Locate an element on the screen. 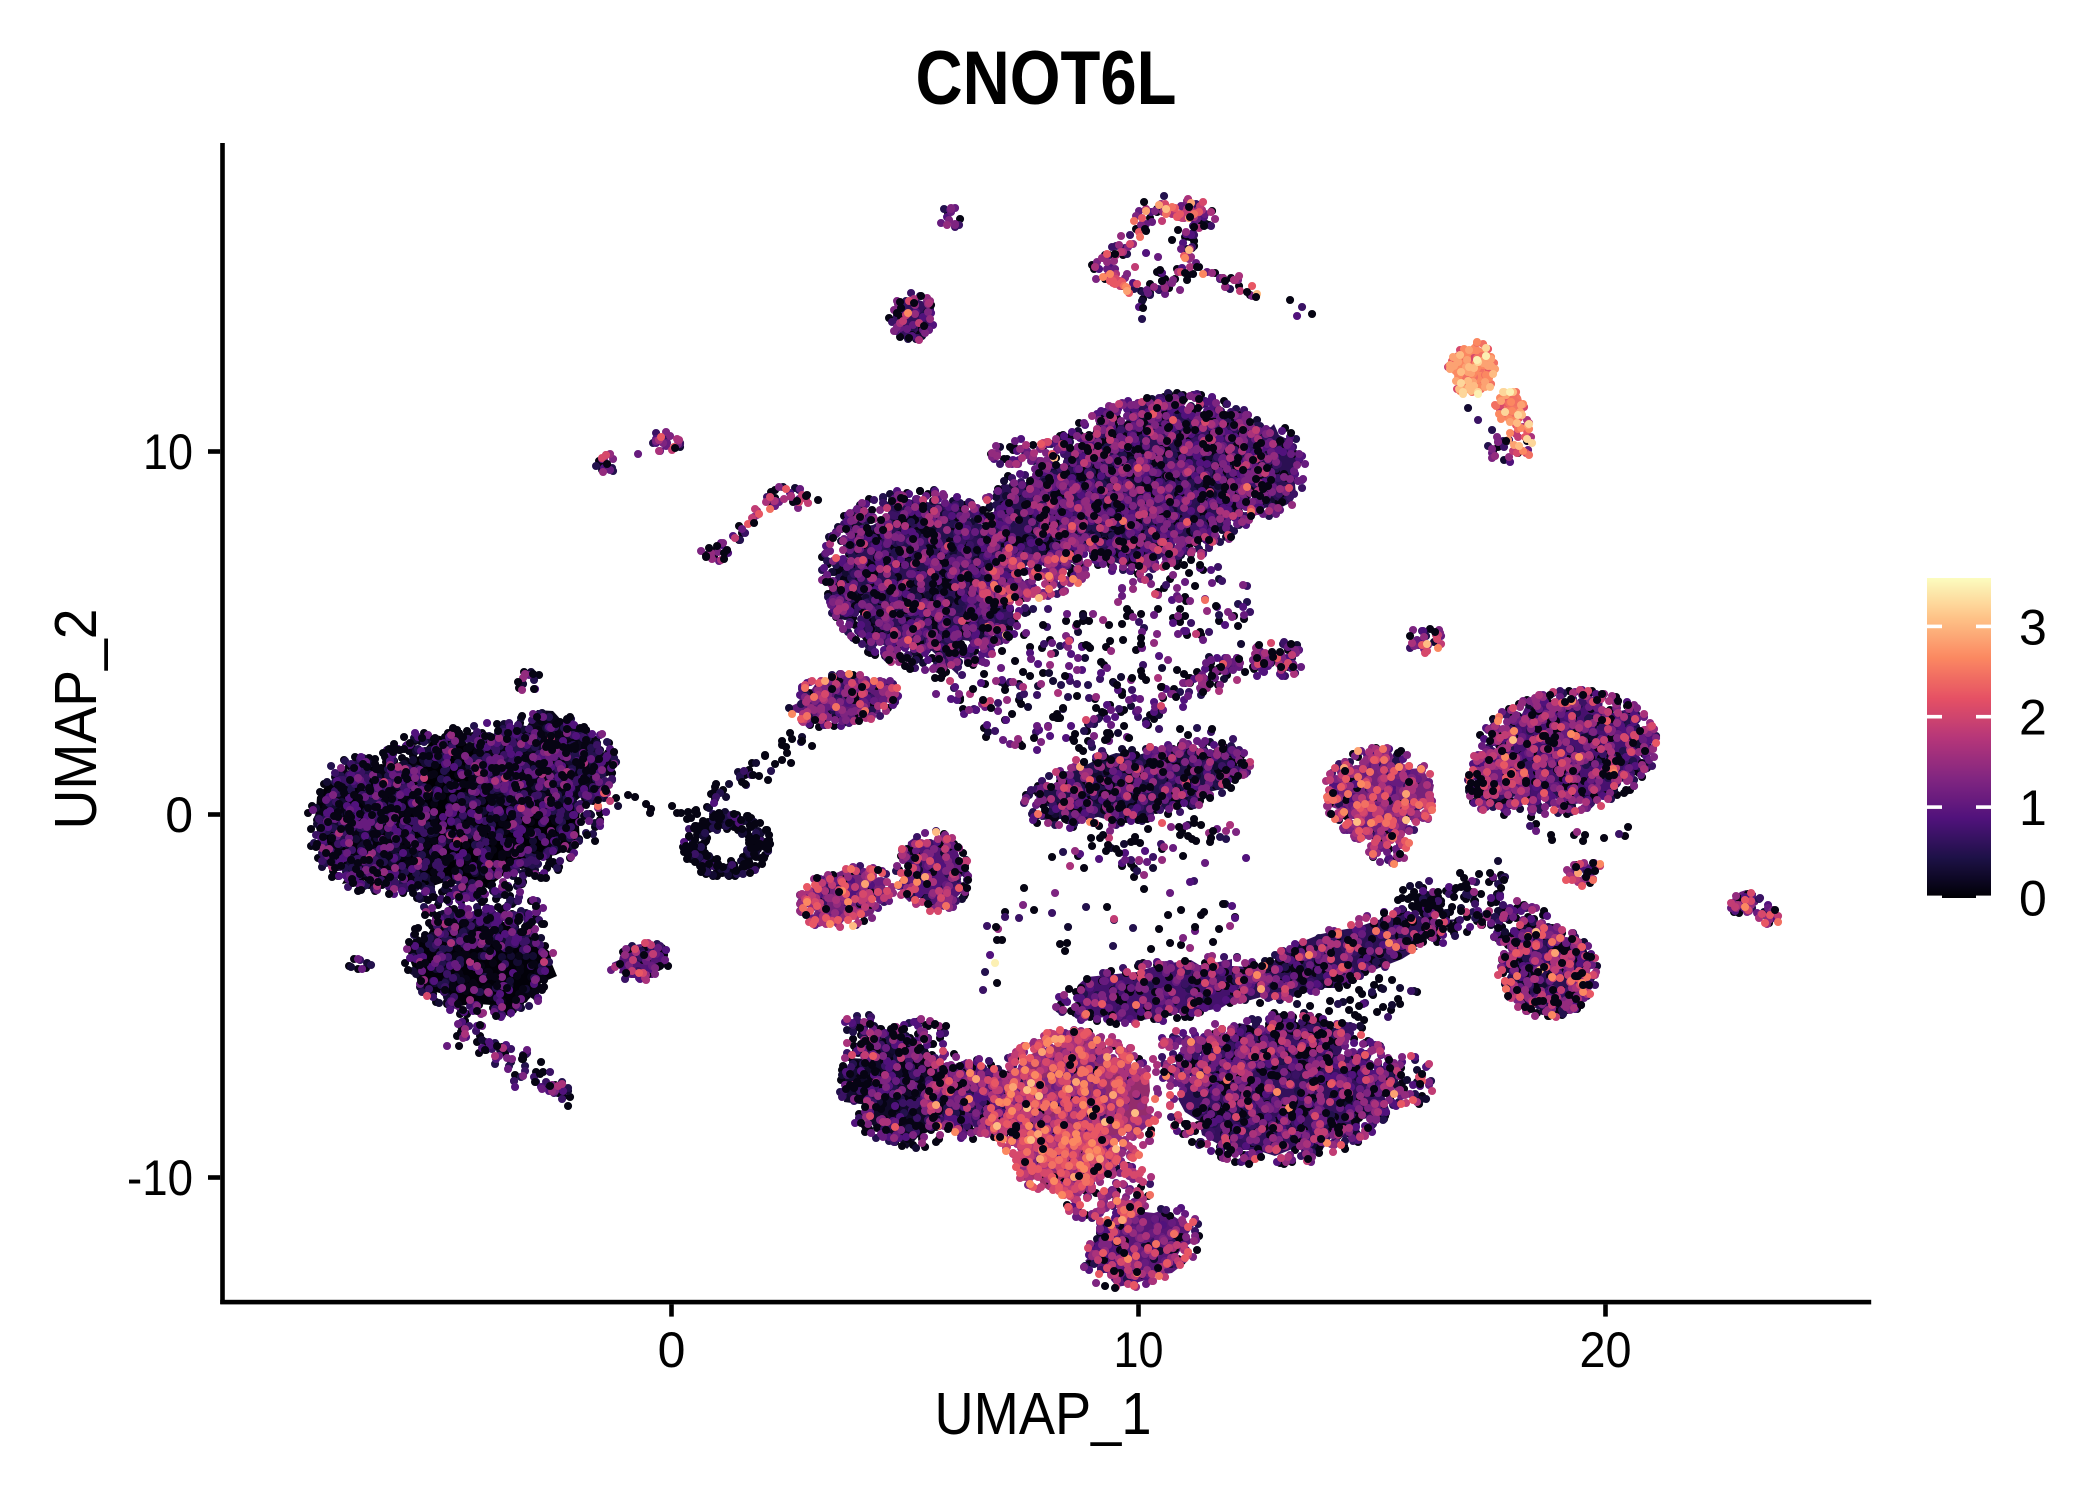 This screenshot has height=1500, width=2100. svg-text: UMAP_2 is located at coordinates (76, 719).